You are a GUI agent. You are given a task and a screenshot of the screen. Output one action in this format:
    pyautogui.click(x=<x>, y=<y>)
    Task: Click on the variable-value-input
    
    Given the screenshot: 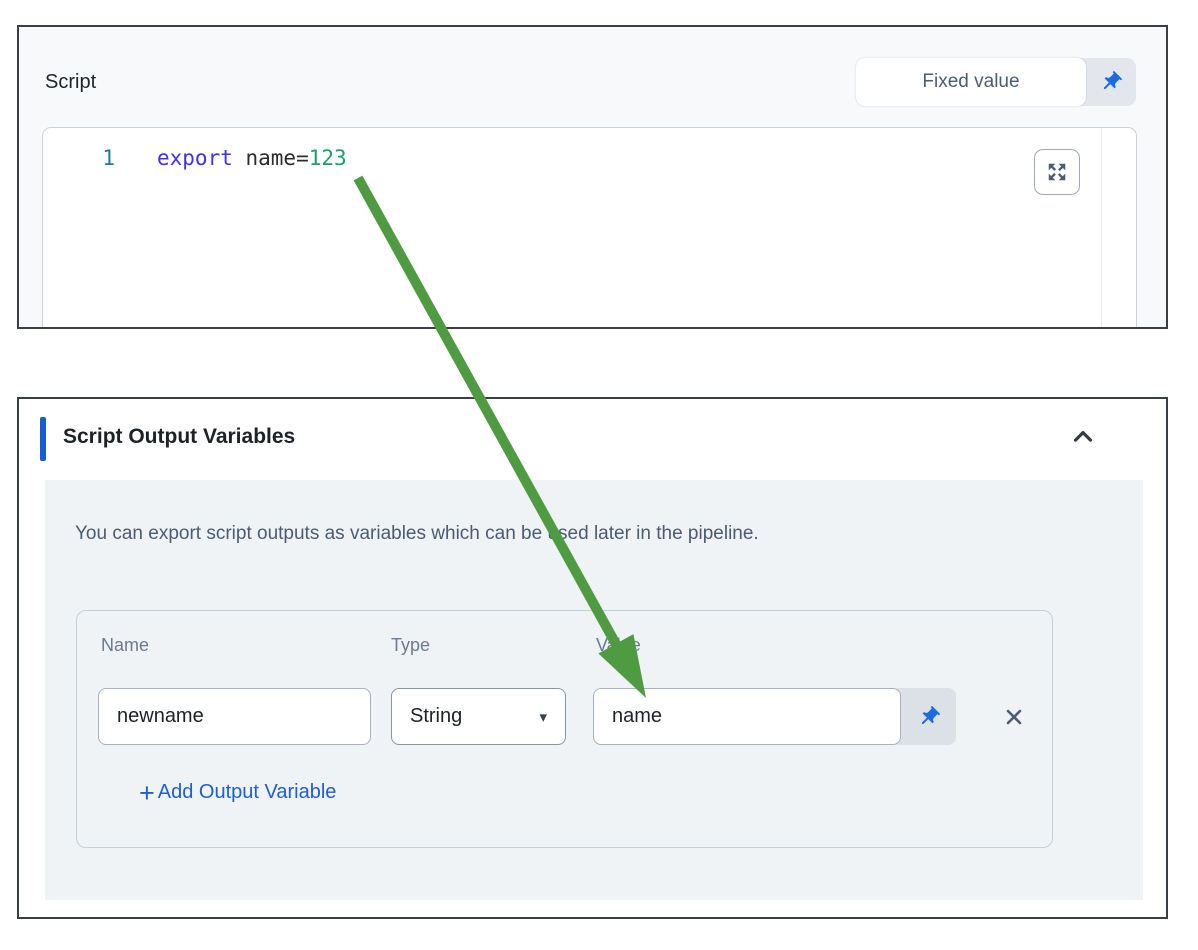 What is the action you would take?
    pyautogui.click(x=747, y=716)
    